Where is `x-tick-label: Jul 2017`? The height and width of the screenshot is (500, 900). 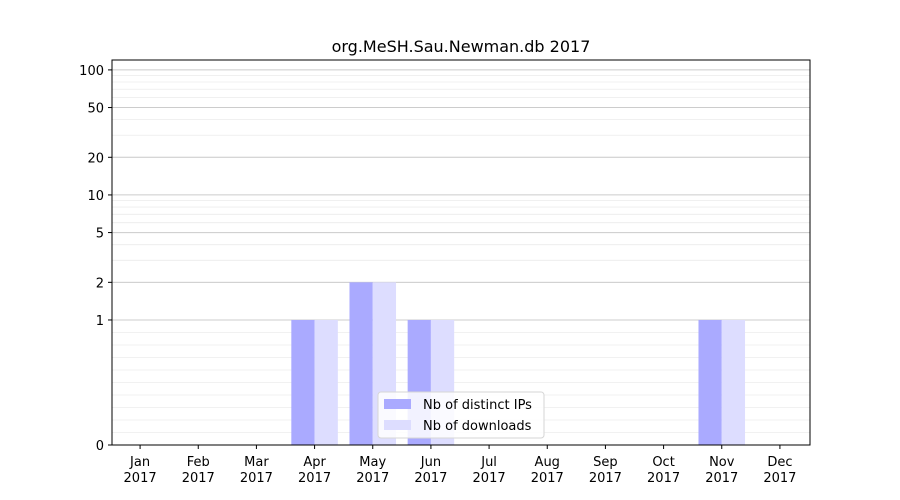
x-tick-label: Jul 2017 is located at coordinates (489, 470).